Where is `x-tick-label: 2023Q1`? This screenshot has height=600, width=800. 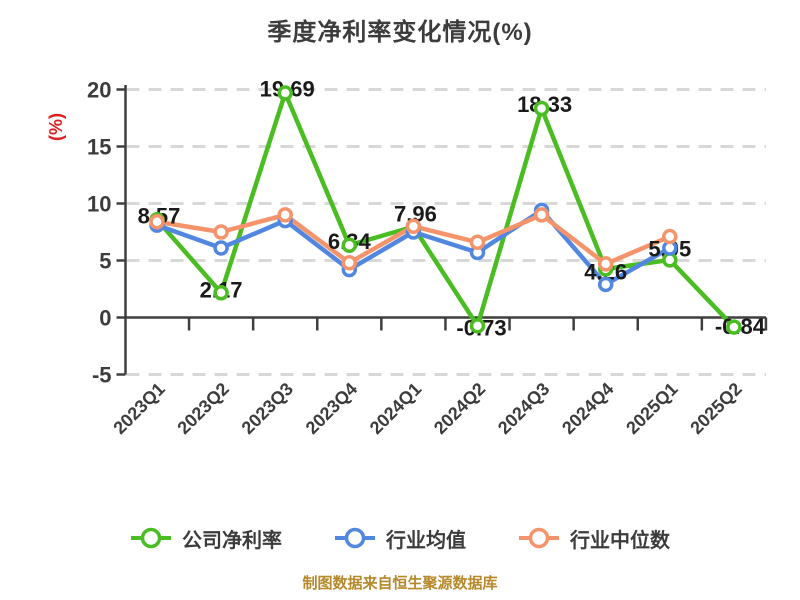
x-tick-label: 2023Q1 is located at coordinates (138, 408).